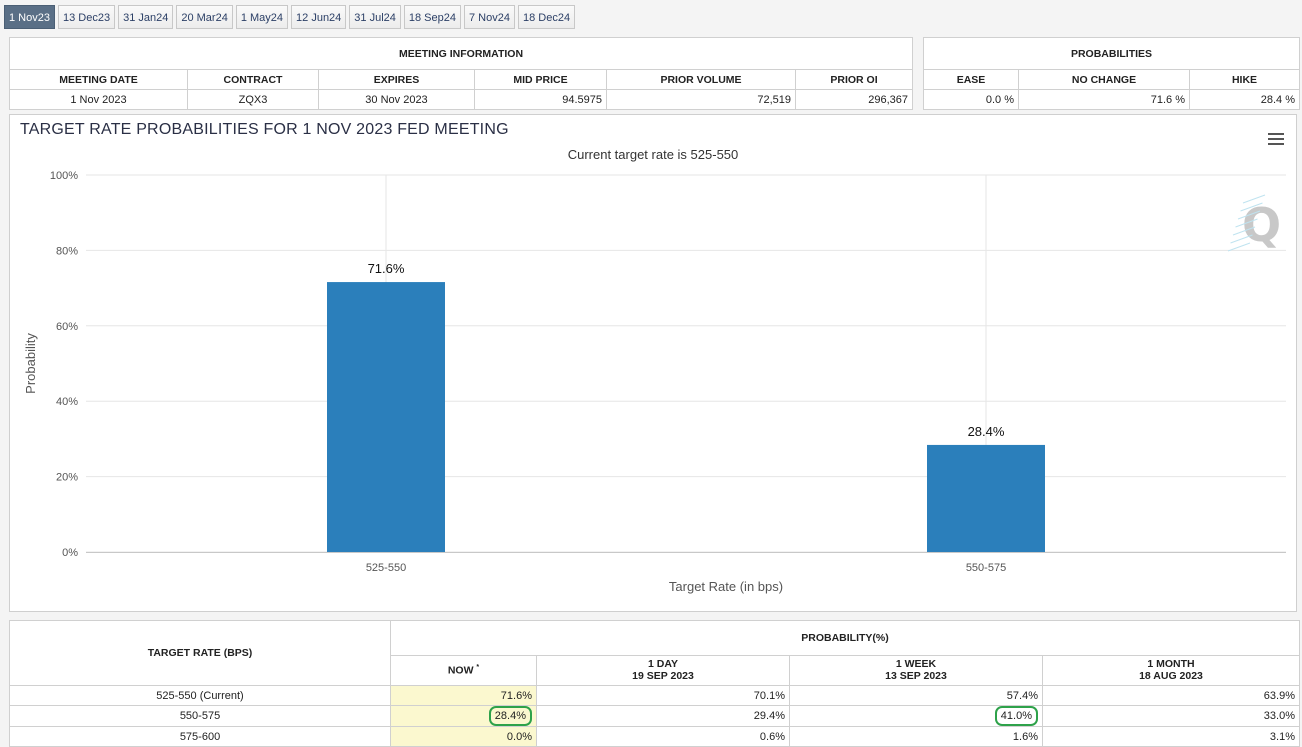 This screenshot has width=1302, height=747. What do you see at coordinates (146, 17) in the screenshot?
I see `tab-31-jan24: 31 Jan24` at bounding box center [146, 17].